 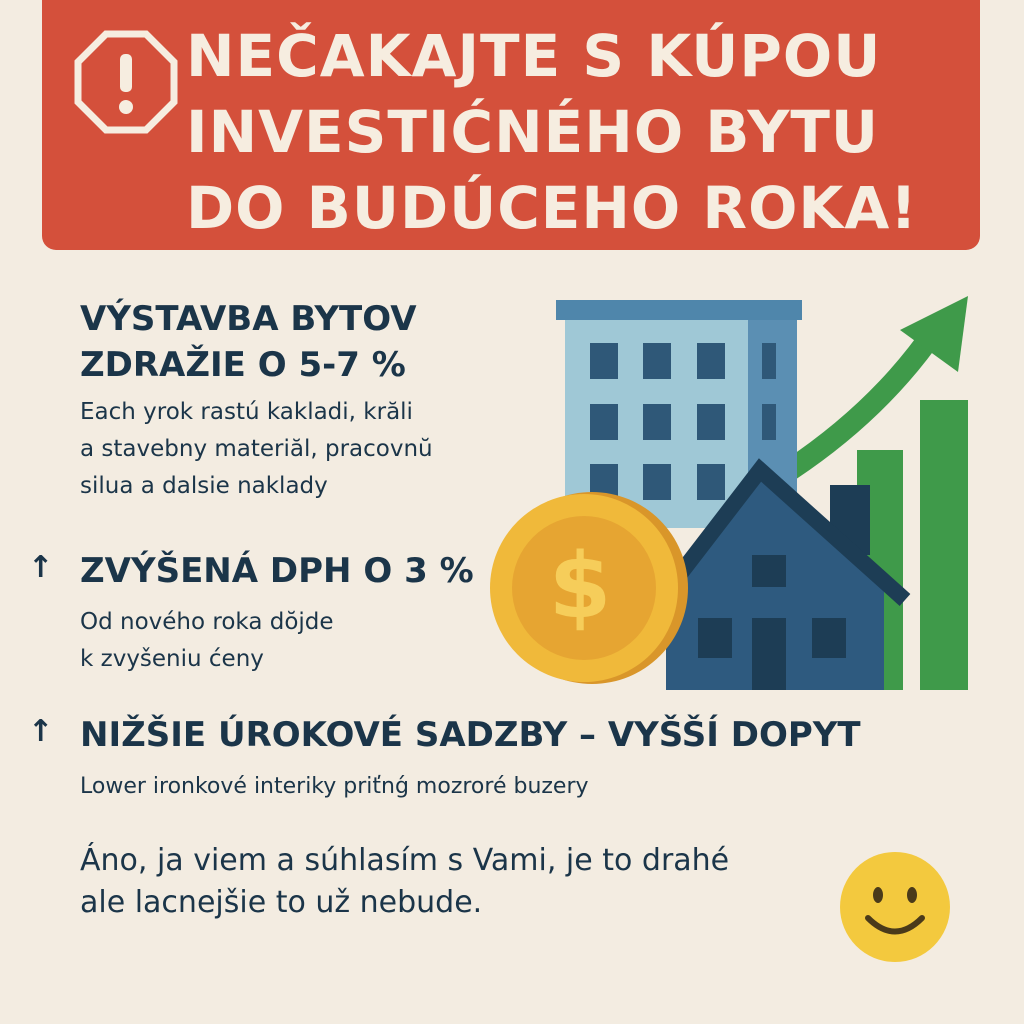 What do you see at coordinates (172, 659) in the screenshot?
I see `body-line: k zvyšeniu ćeny` at bounding box center [172, 659].